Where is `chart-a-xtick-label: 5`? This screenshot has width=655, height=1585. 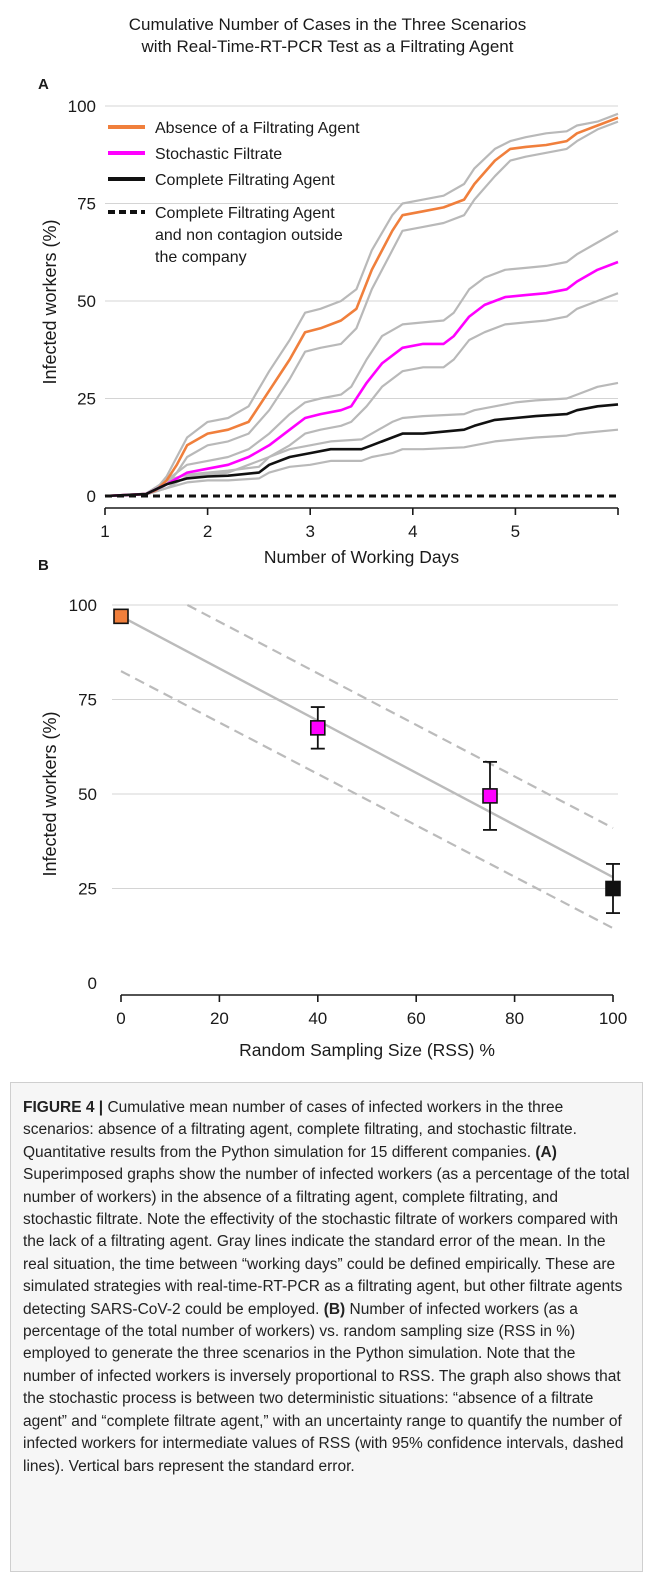 chart-a-xtick-label: 5 is located at coordinates (515, 531).